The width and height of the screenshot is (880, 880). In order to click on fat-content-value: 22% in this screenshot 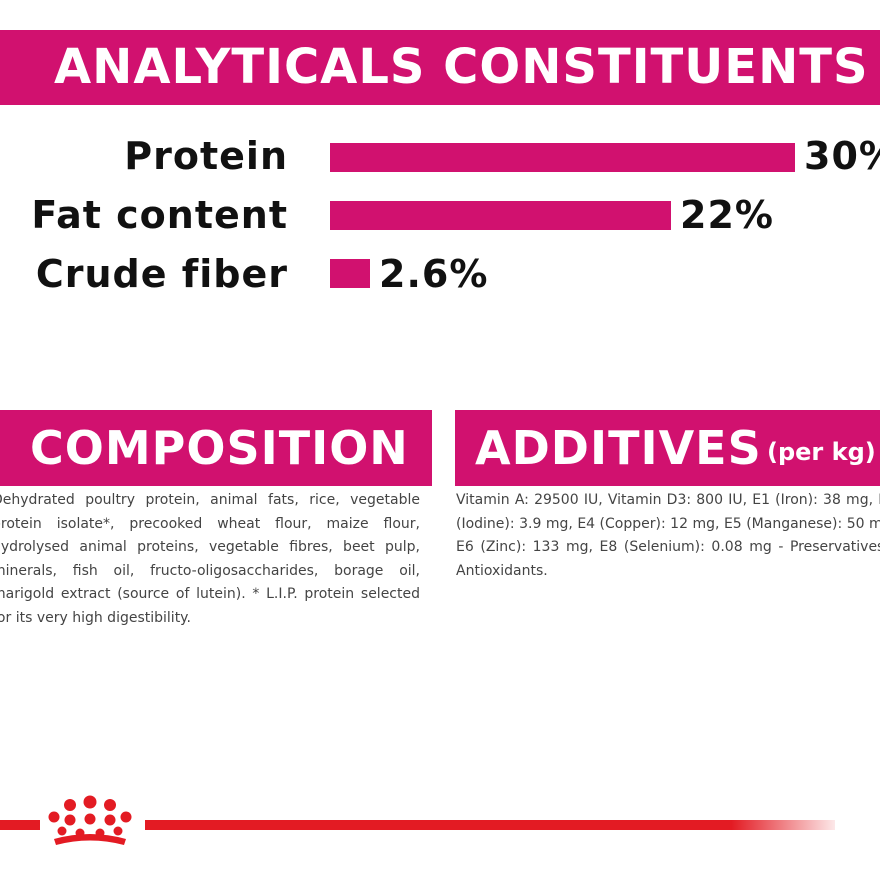, I will do `click(727, 215)`.